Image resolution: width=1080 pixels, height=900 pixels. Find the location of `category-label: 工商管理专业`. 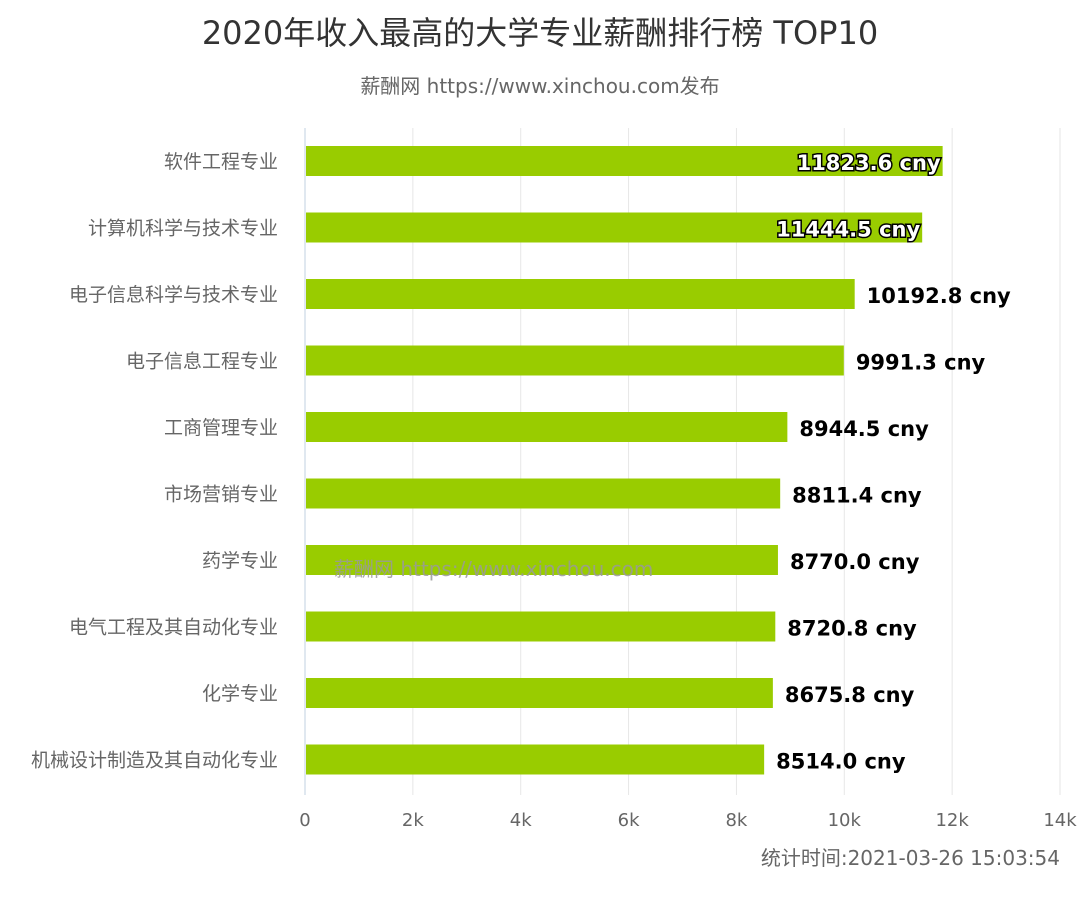

category-label: 工商管理专业 is located at coordinates (221, 428).